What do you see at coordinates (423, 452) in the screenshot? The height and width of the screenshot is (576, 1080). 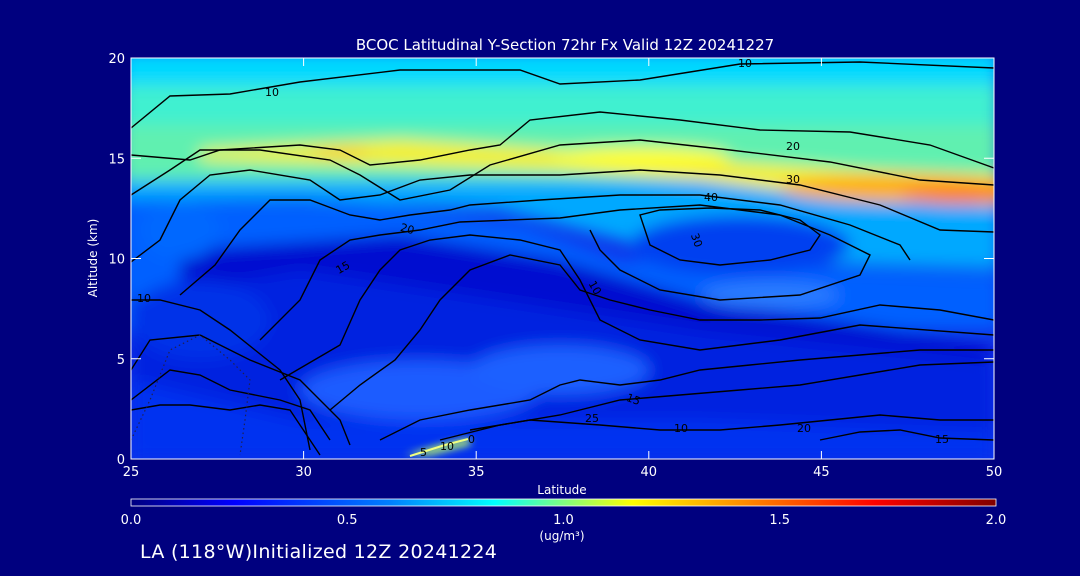 I see `contour-label-5-surface: 5` at bounding box center [423, 452].